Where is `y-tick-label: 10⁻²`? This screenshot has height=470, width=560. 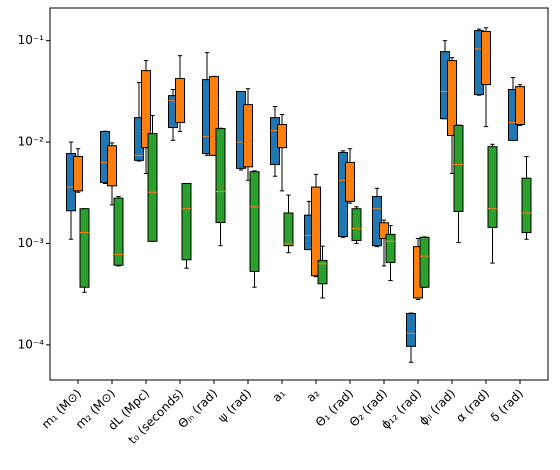 y-tick-label: 10⁻² is located at coordinates (31, 142).